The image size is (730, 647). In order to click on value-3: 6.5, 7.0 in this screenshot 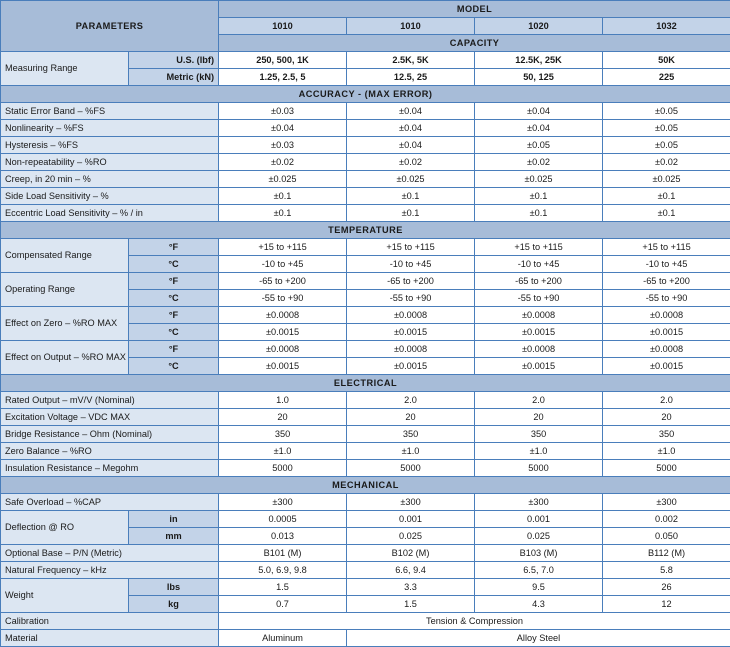, I will do `click(539, 570)`.